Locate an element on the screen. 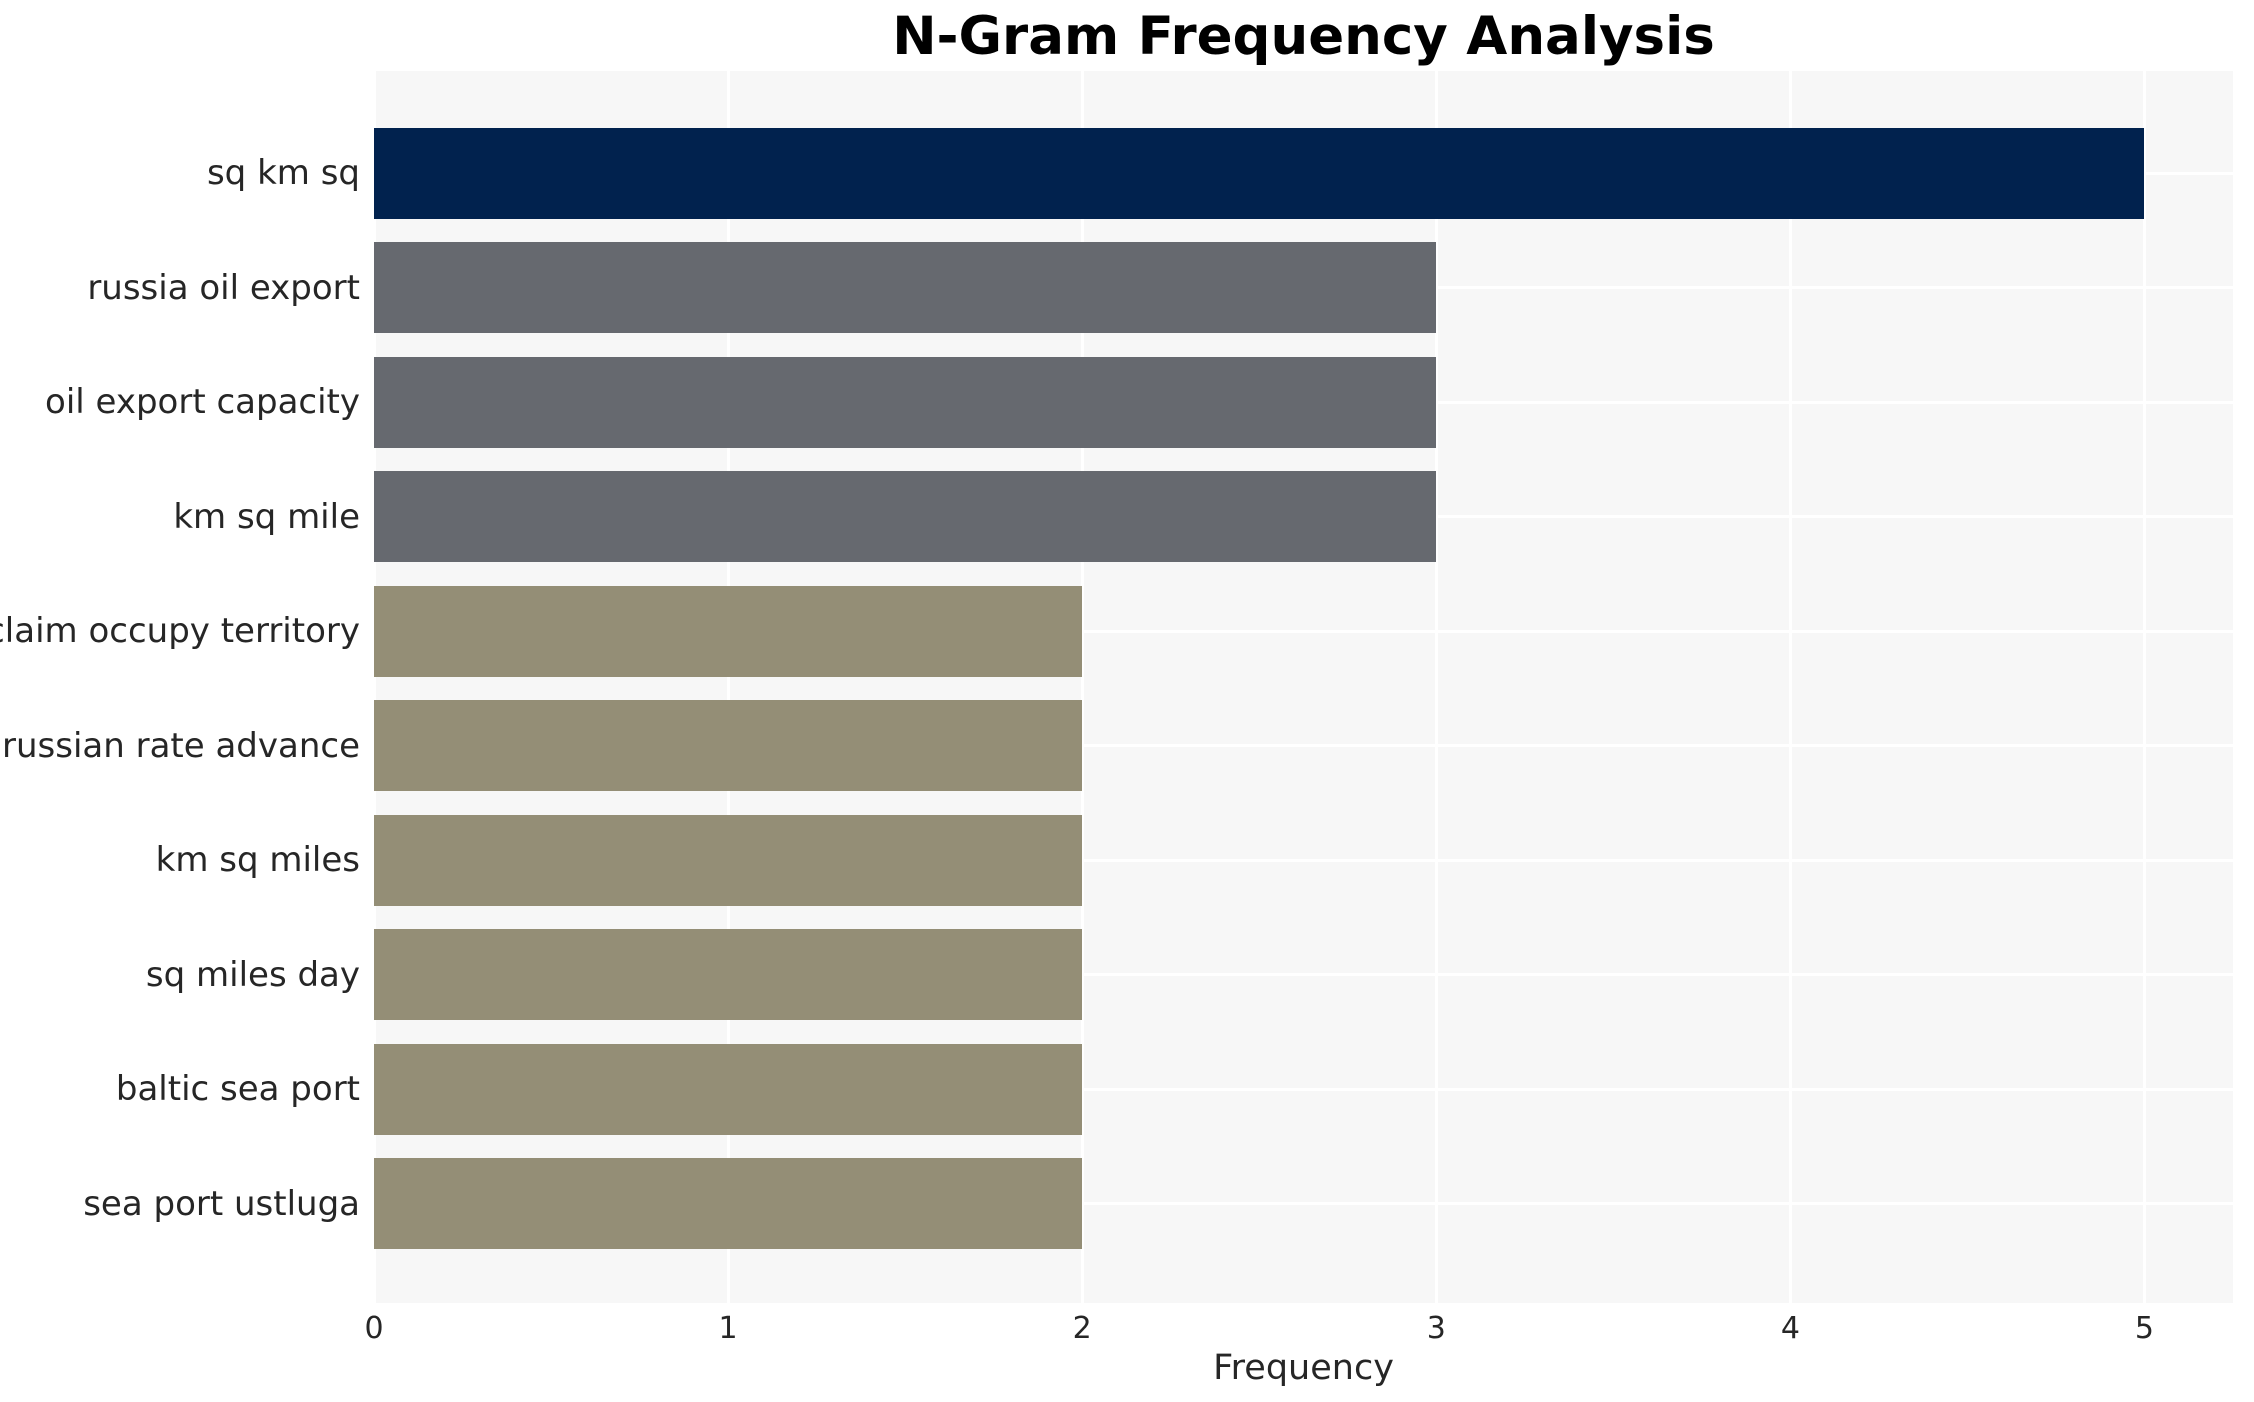 Image resolution: width=2254 pixels, height=1402 pixels. x-tick-label: 5 is located at coordinates (2144, 1328).